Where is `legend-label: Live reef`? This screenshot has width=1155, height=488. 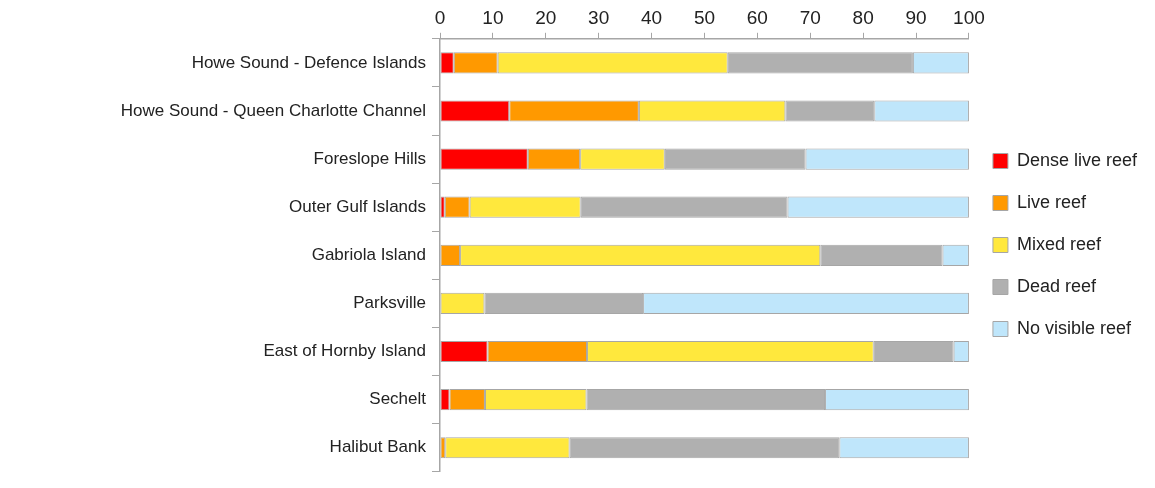
legend-label: Live reef is located at coordinates (1051, 201).